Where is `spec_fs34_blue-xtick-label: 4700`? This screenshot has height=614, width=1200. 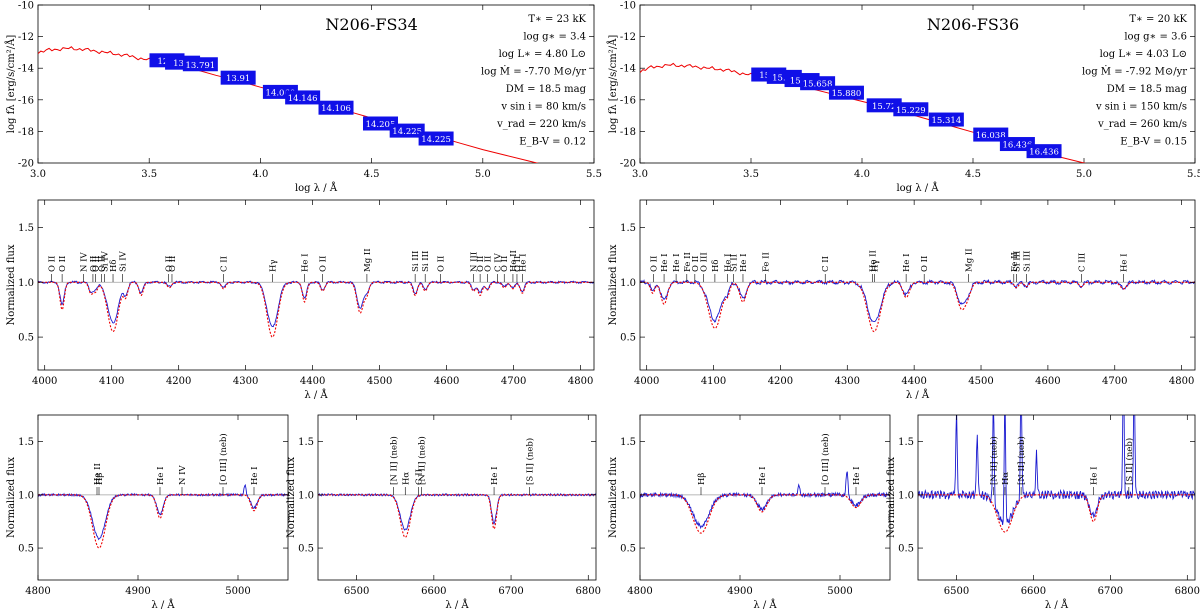
spec_fs34_blue-xtick-label: 4700 is located at coordinates (513, 381).